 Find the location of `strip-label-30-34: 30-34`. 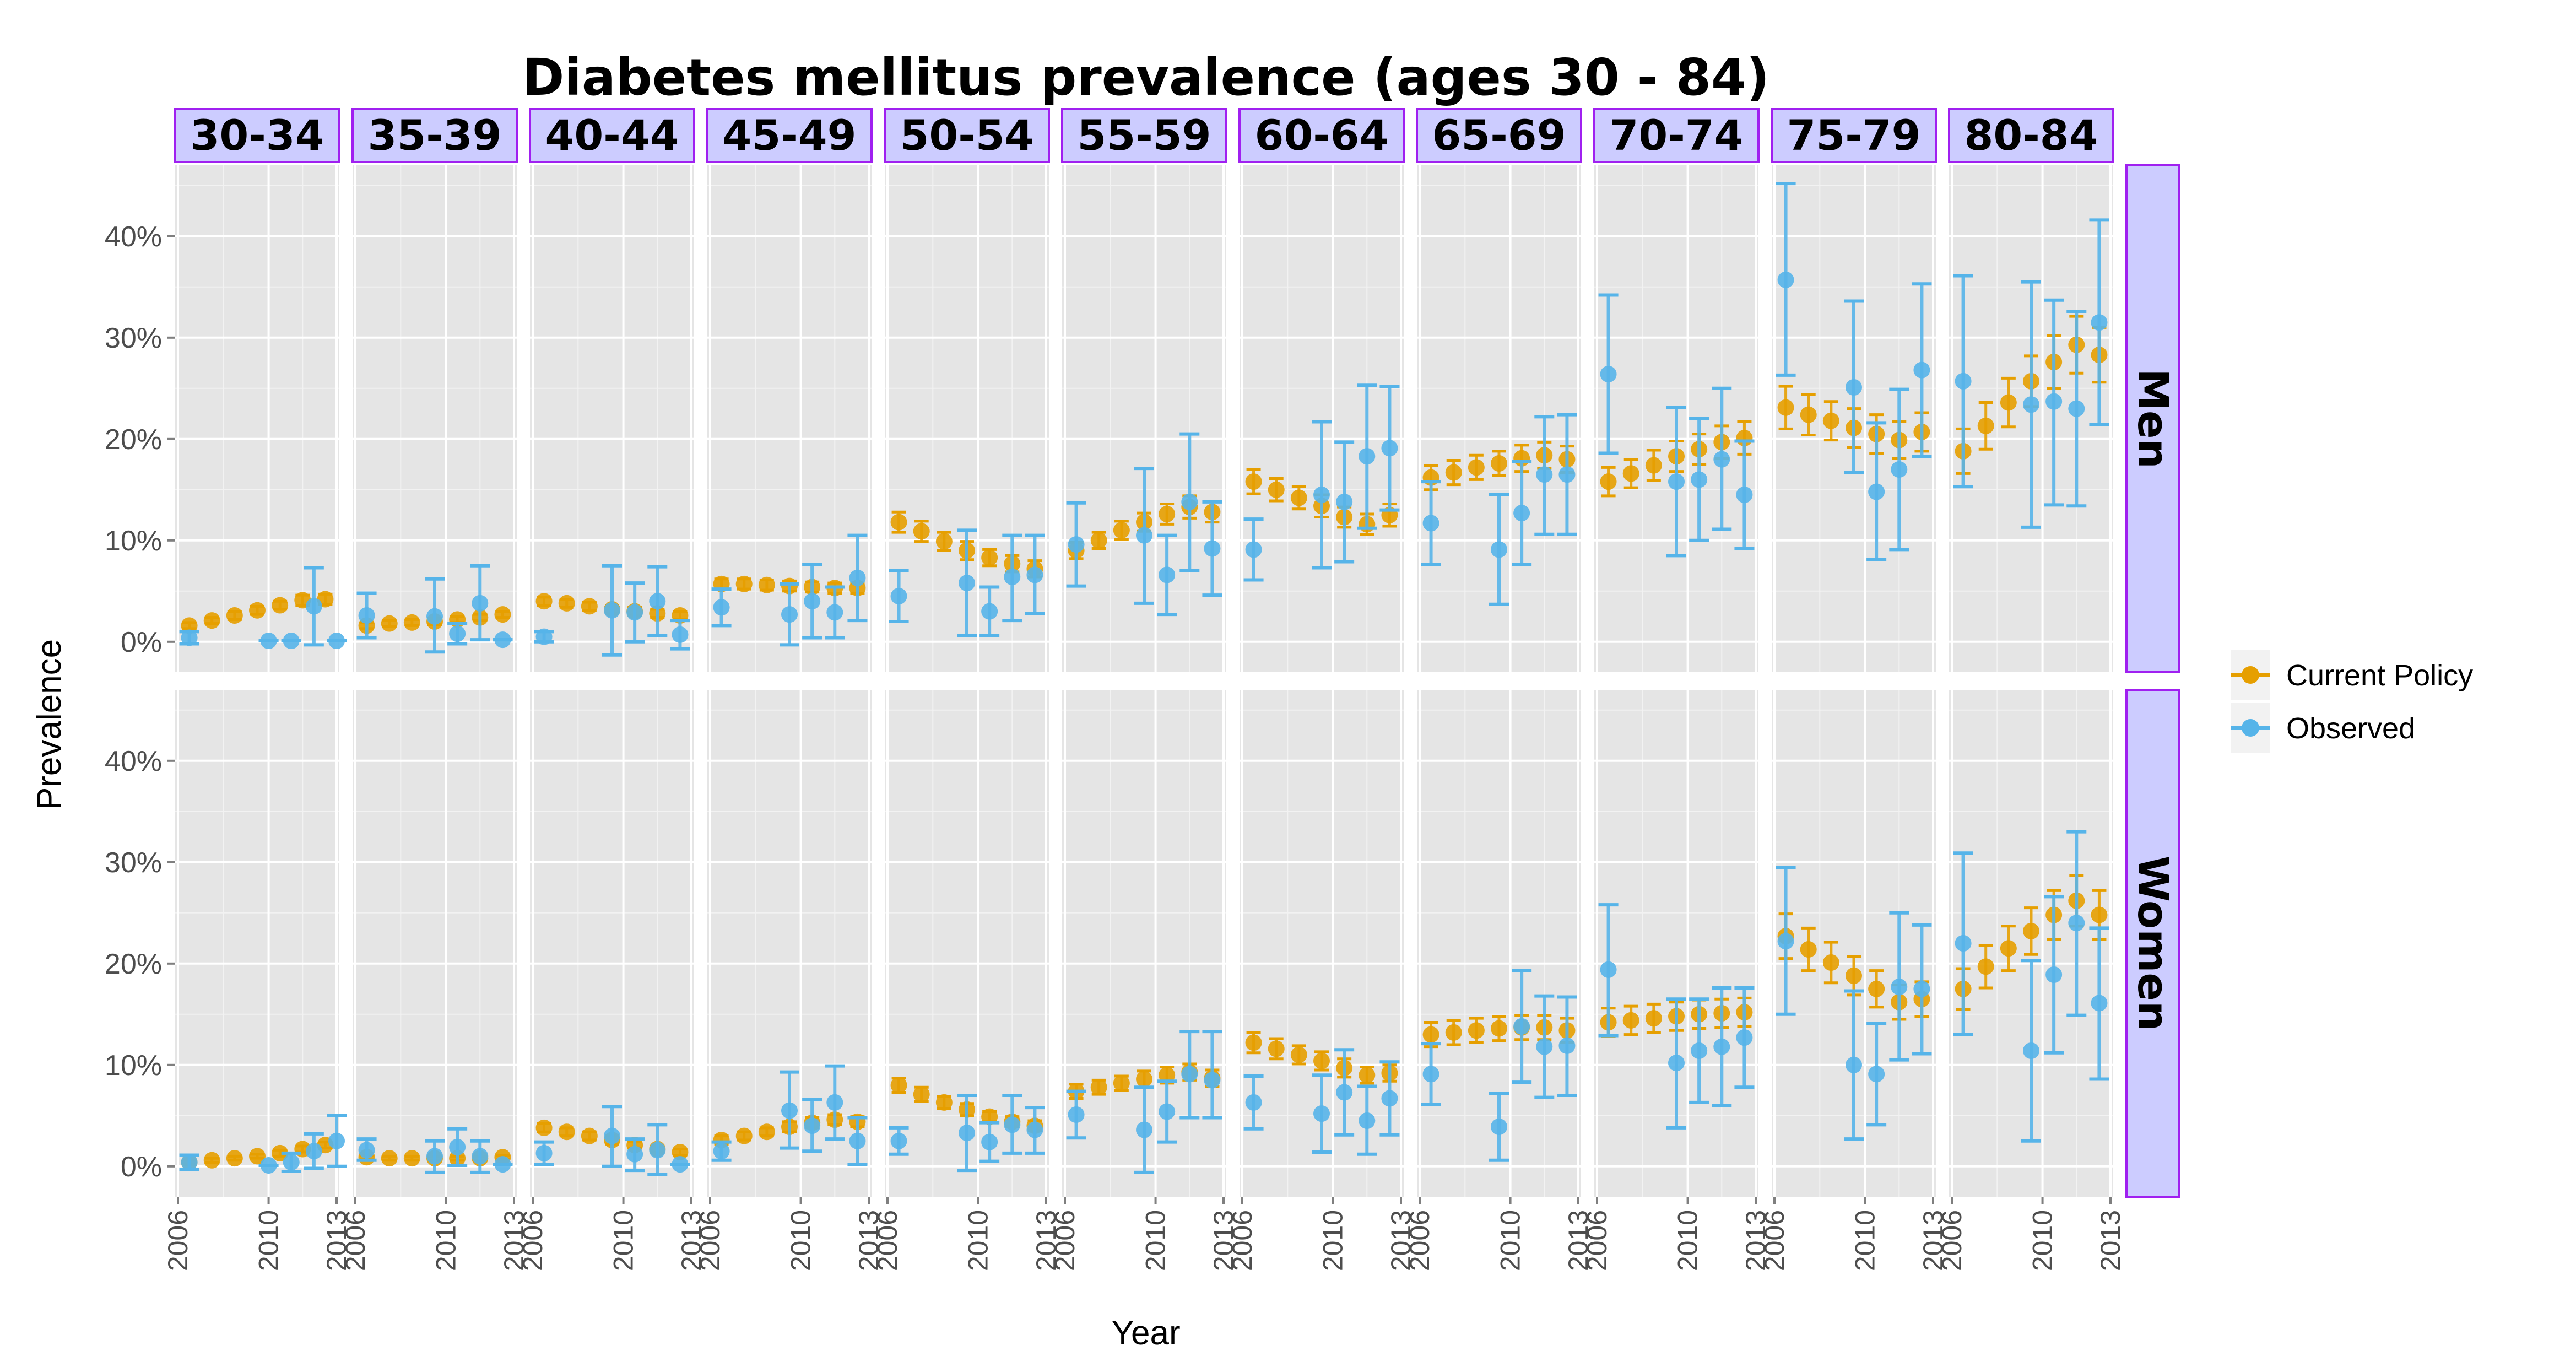

strip-label-30-34: 30-34 is located at coordinates (257, 135).